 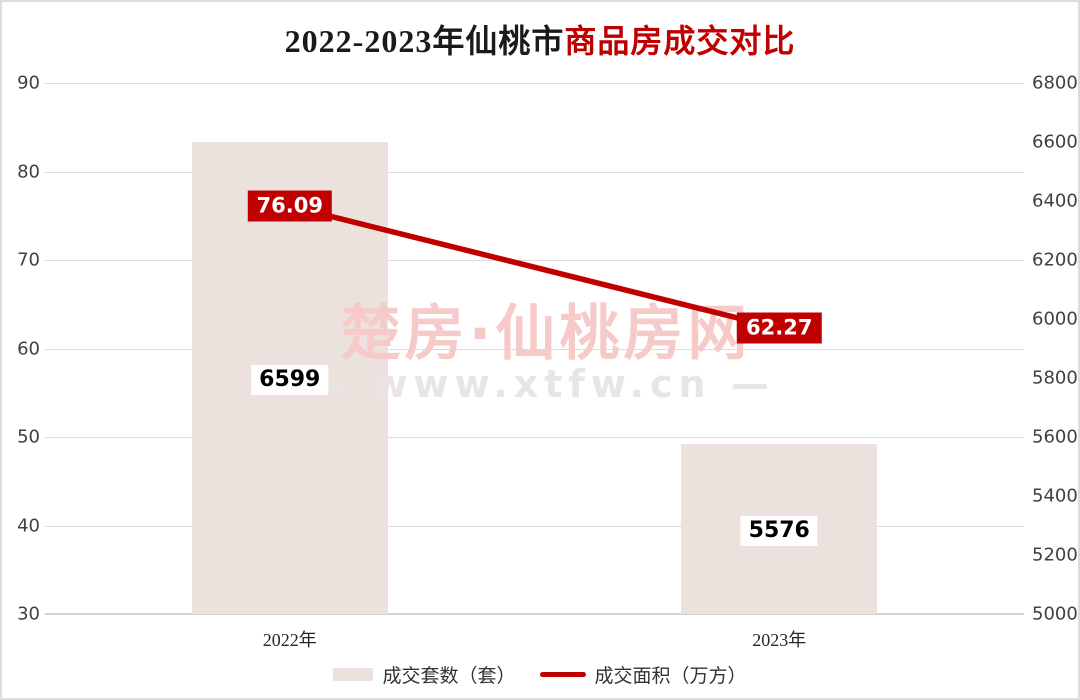 I want to click on right-axis-tick: 5400, so click(x=1055, y=496).